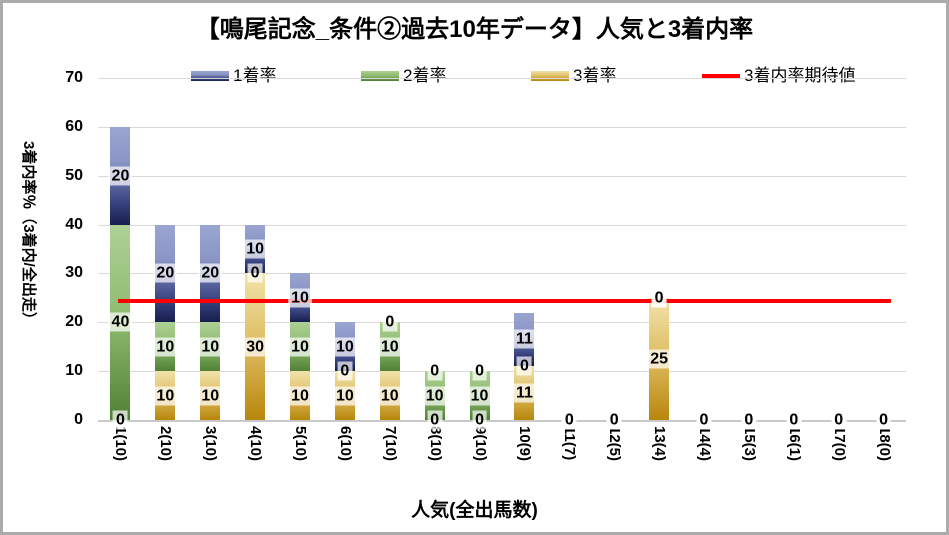 Image resolution: width=949 pixels, height=535 pixels. I want to click on category-label: 9(10), so click(480, 444).